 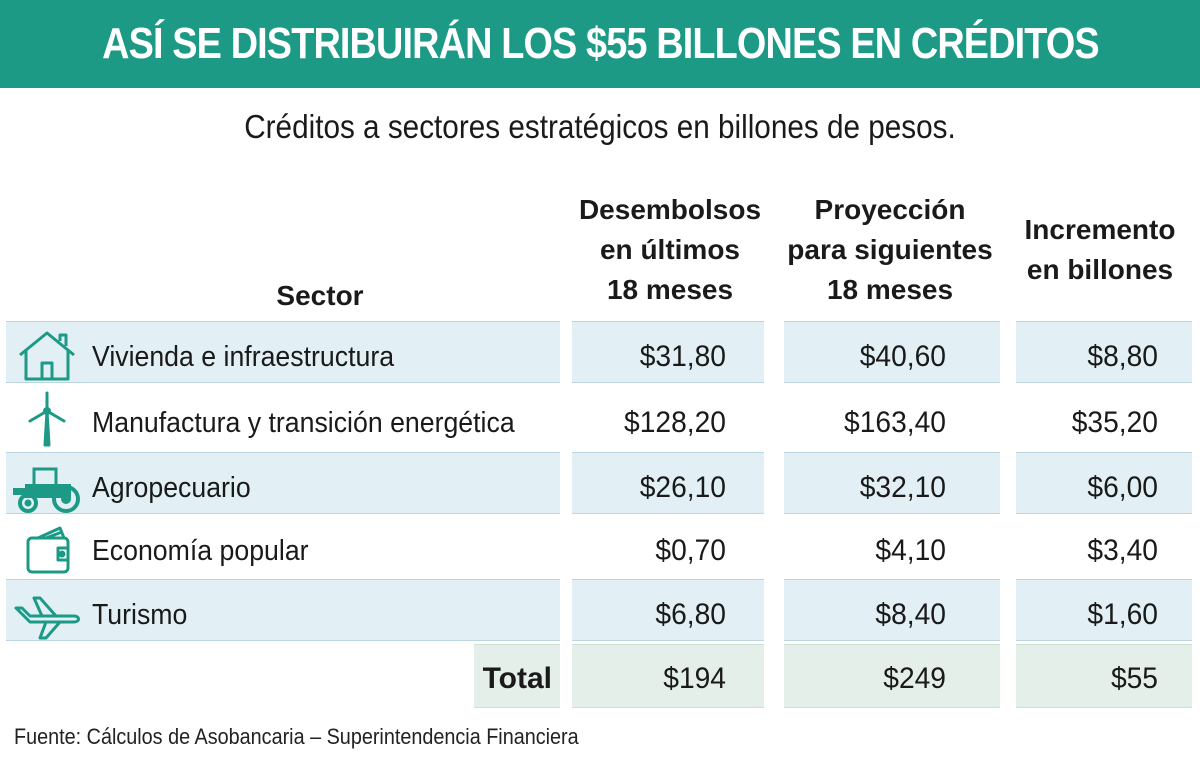 I want to click on total-label: Total, so click(x=517, y=678).